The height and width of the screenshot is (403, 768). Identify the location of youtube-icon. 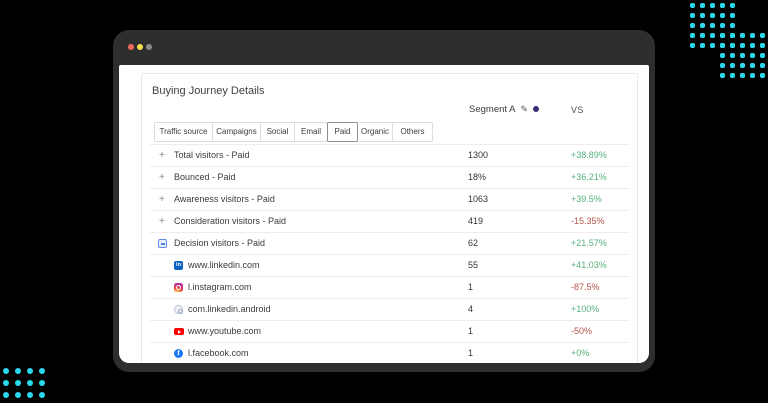
(179, 331).